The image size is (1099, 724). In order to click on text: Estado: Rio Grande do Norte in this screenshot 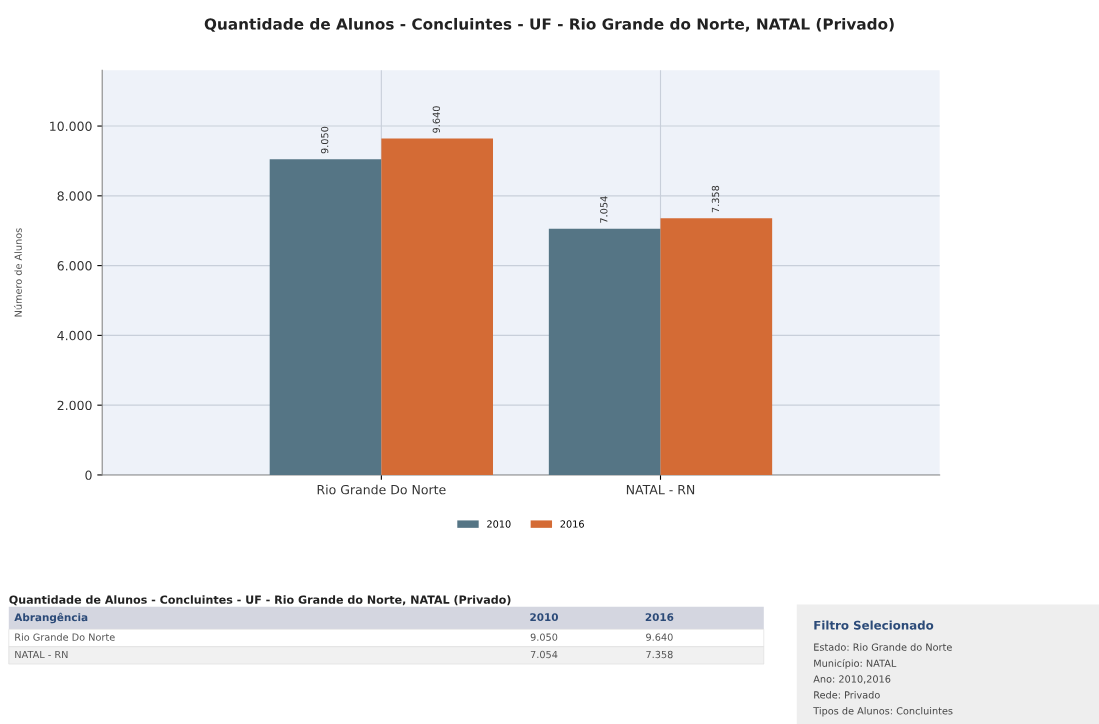, I will do `click(883, 647)`.